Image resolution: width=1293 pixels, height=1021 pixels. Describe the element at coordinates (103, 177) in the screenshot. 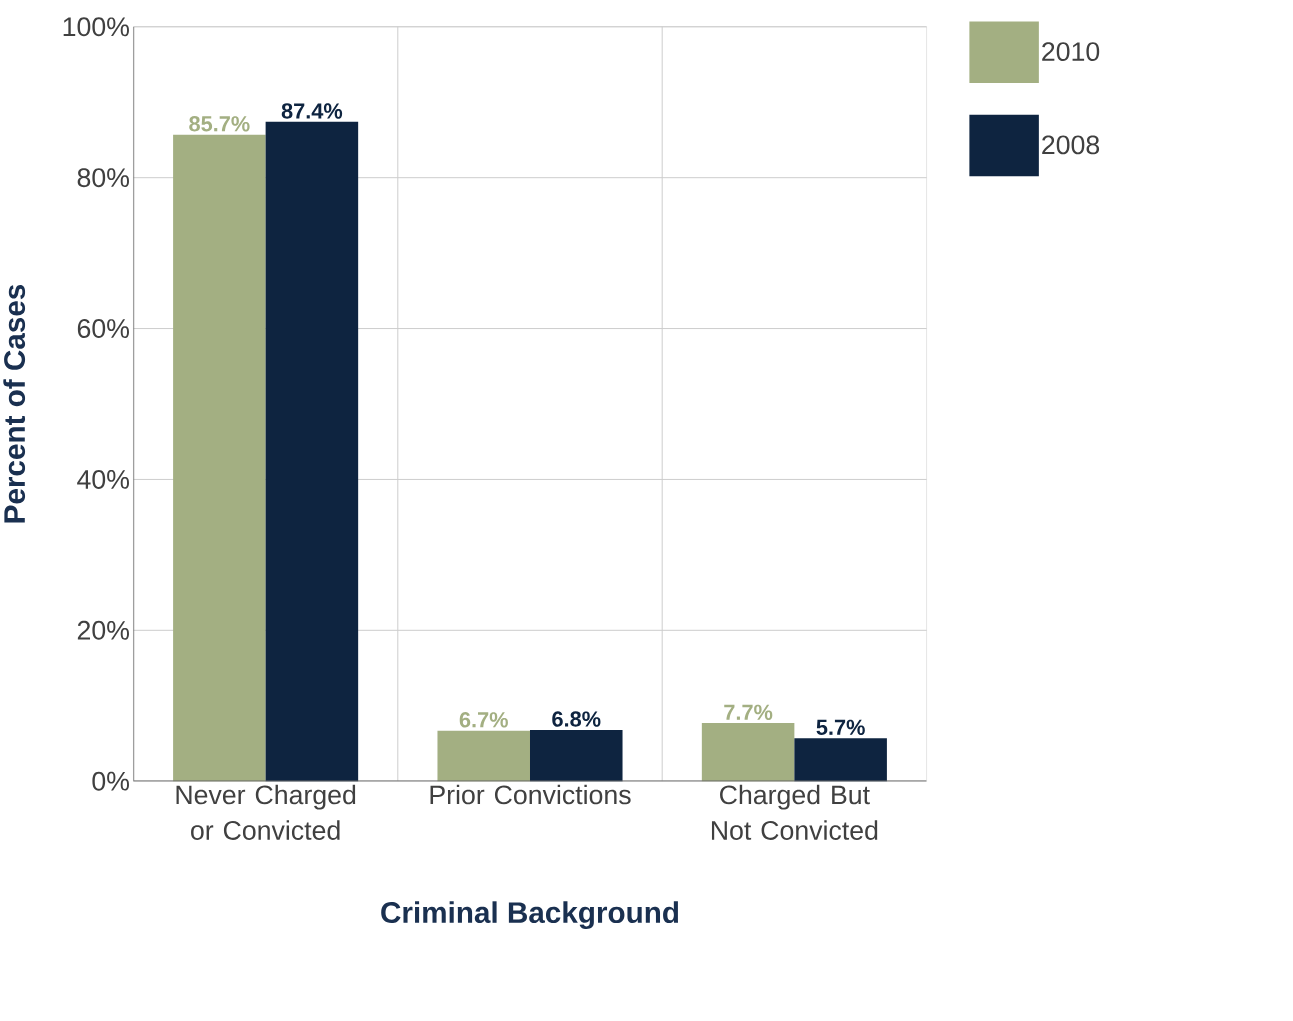

I see `y-tick-label: 80%` at that location.